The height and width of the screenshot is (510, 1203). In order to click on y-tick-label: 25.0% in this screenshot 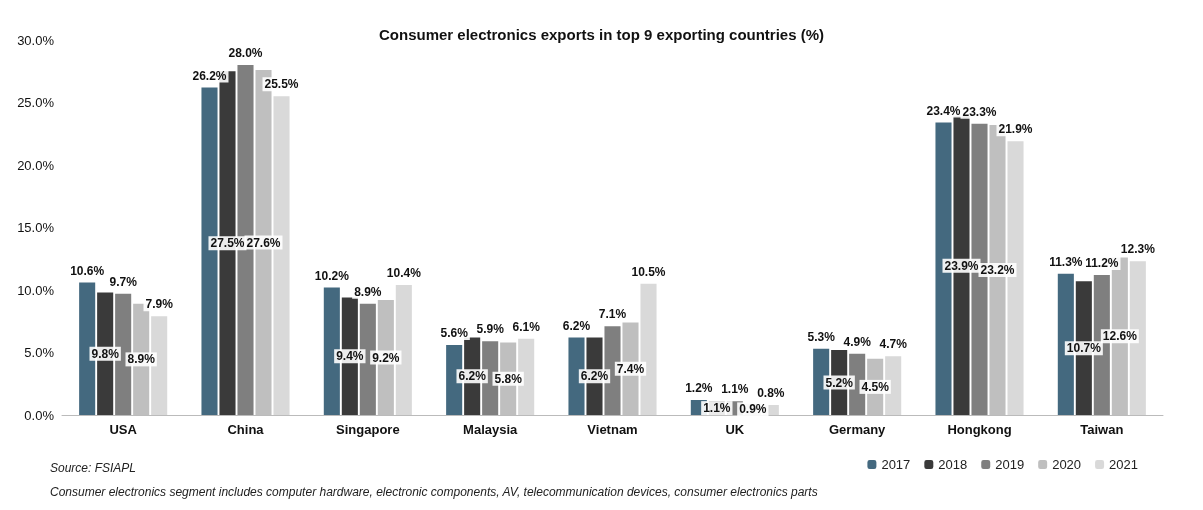, I will do `click(36, 102)`.